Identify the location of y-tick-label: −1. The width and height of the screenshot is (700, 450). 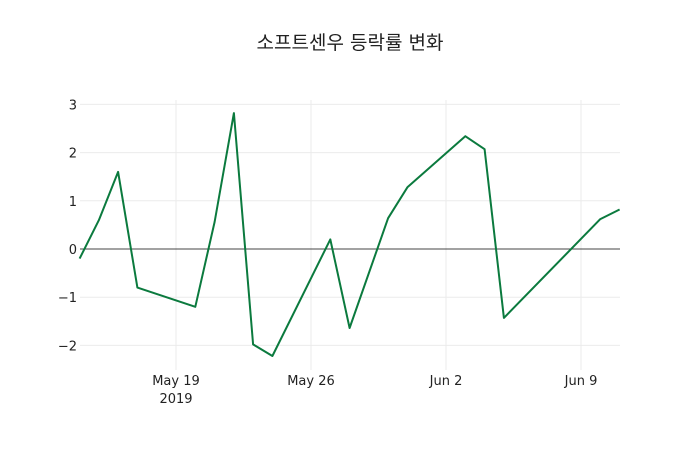
(67, 298).